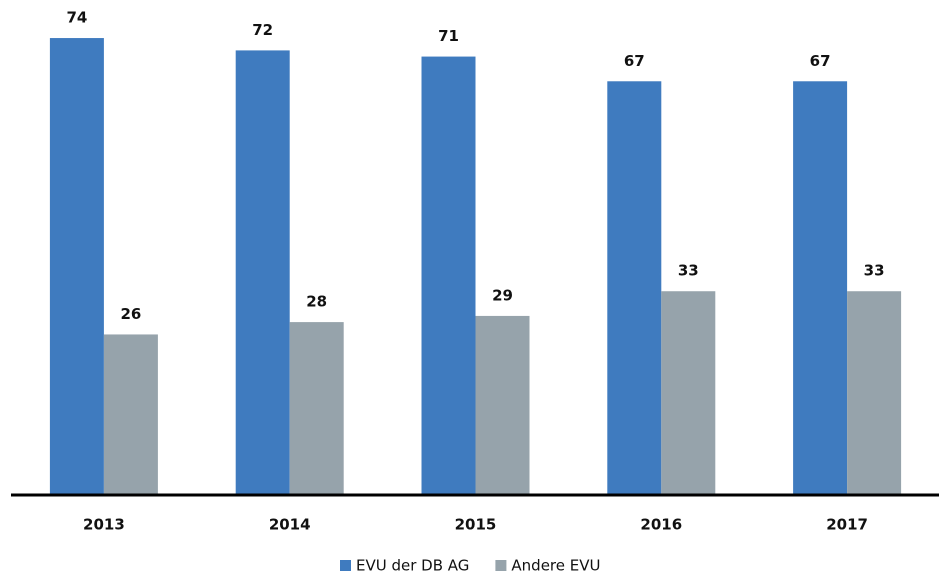  I want to click on x-tick-label: 2017, so click(847, 525).